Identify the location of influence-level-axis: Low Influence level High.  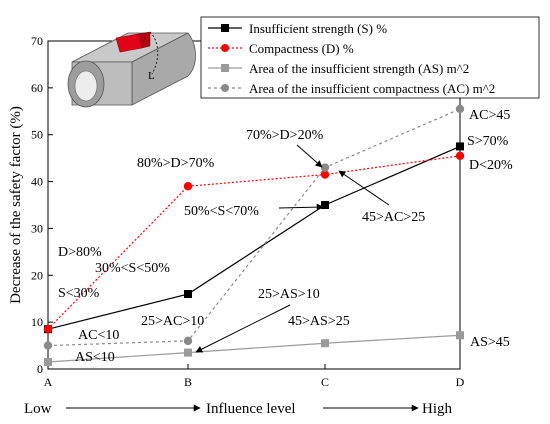
(238, 409).